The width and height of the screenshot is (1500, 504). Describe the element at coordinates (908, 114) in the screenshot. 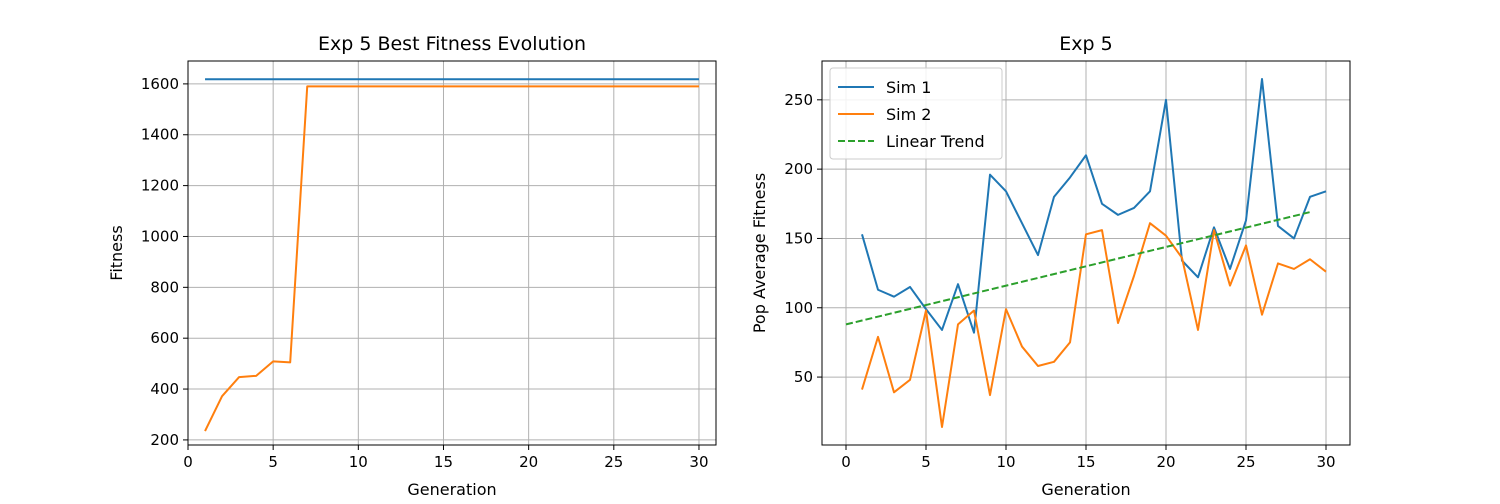

I see `legend-label: Sim 2` at that location.